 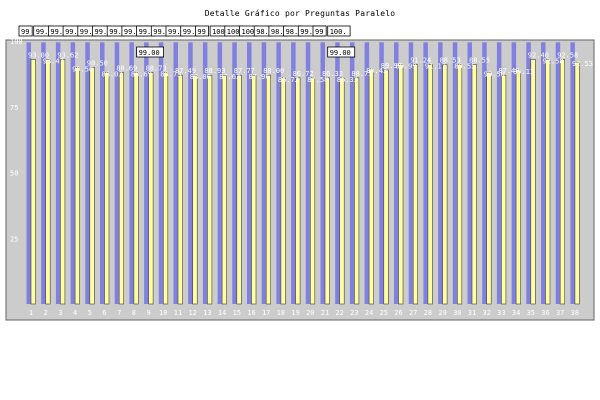 What do you see at coordinates (538, 55) in the screenshot?
I see `data-label: 92.40` at bounding box center [538, 55].